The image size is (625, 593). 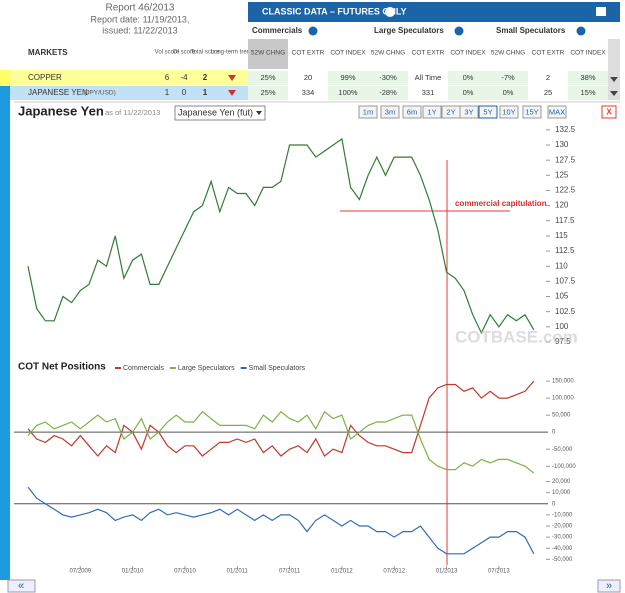 What do you see at coordinates (501, 203) in the screenshot?
I see `annotation: commercial capitulation` at bounding box center [501, 203].